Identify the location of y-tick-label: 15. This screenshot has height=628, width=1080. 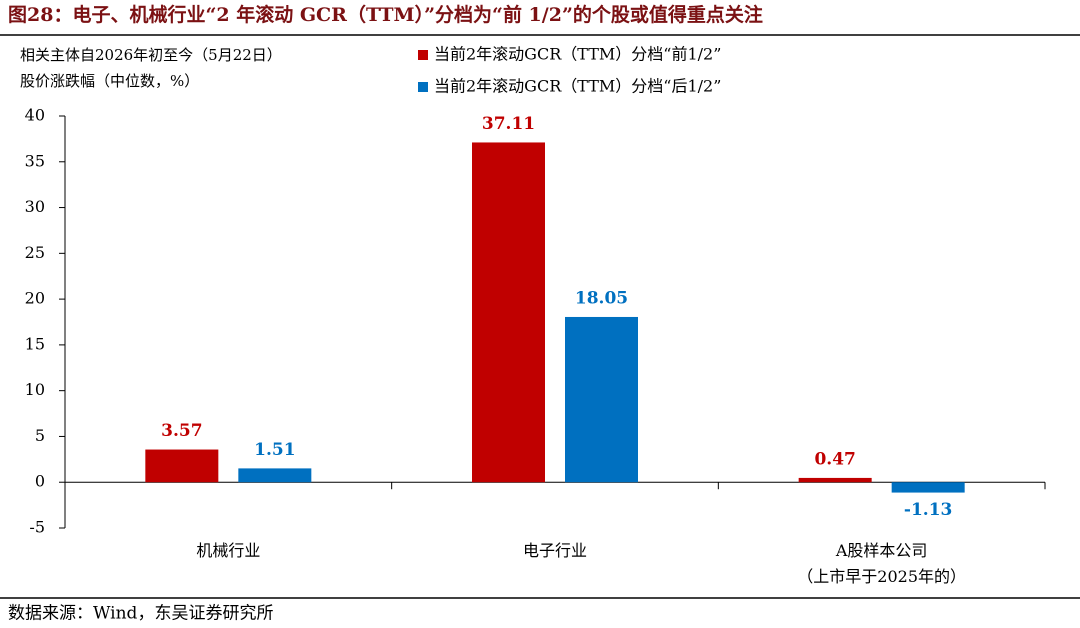
(35, 343).